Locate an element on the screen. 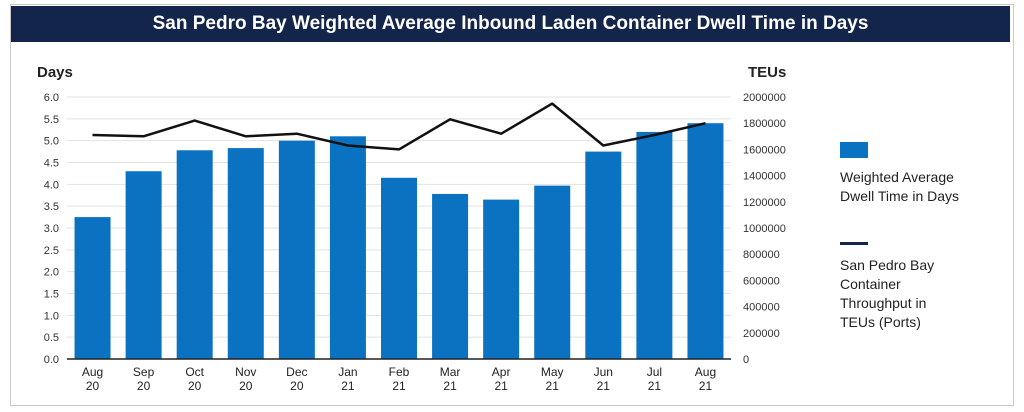 The width and height of the screenshot is (1024, 412). y-left-tick-label: 2.0 is located at coordinates (51, 273).